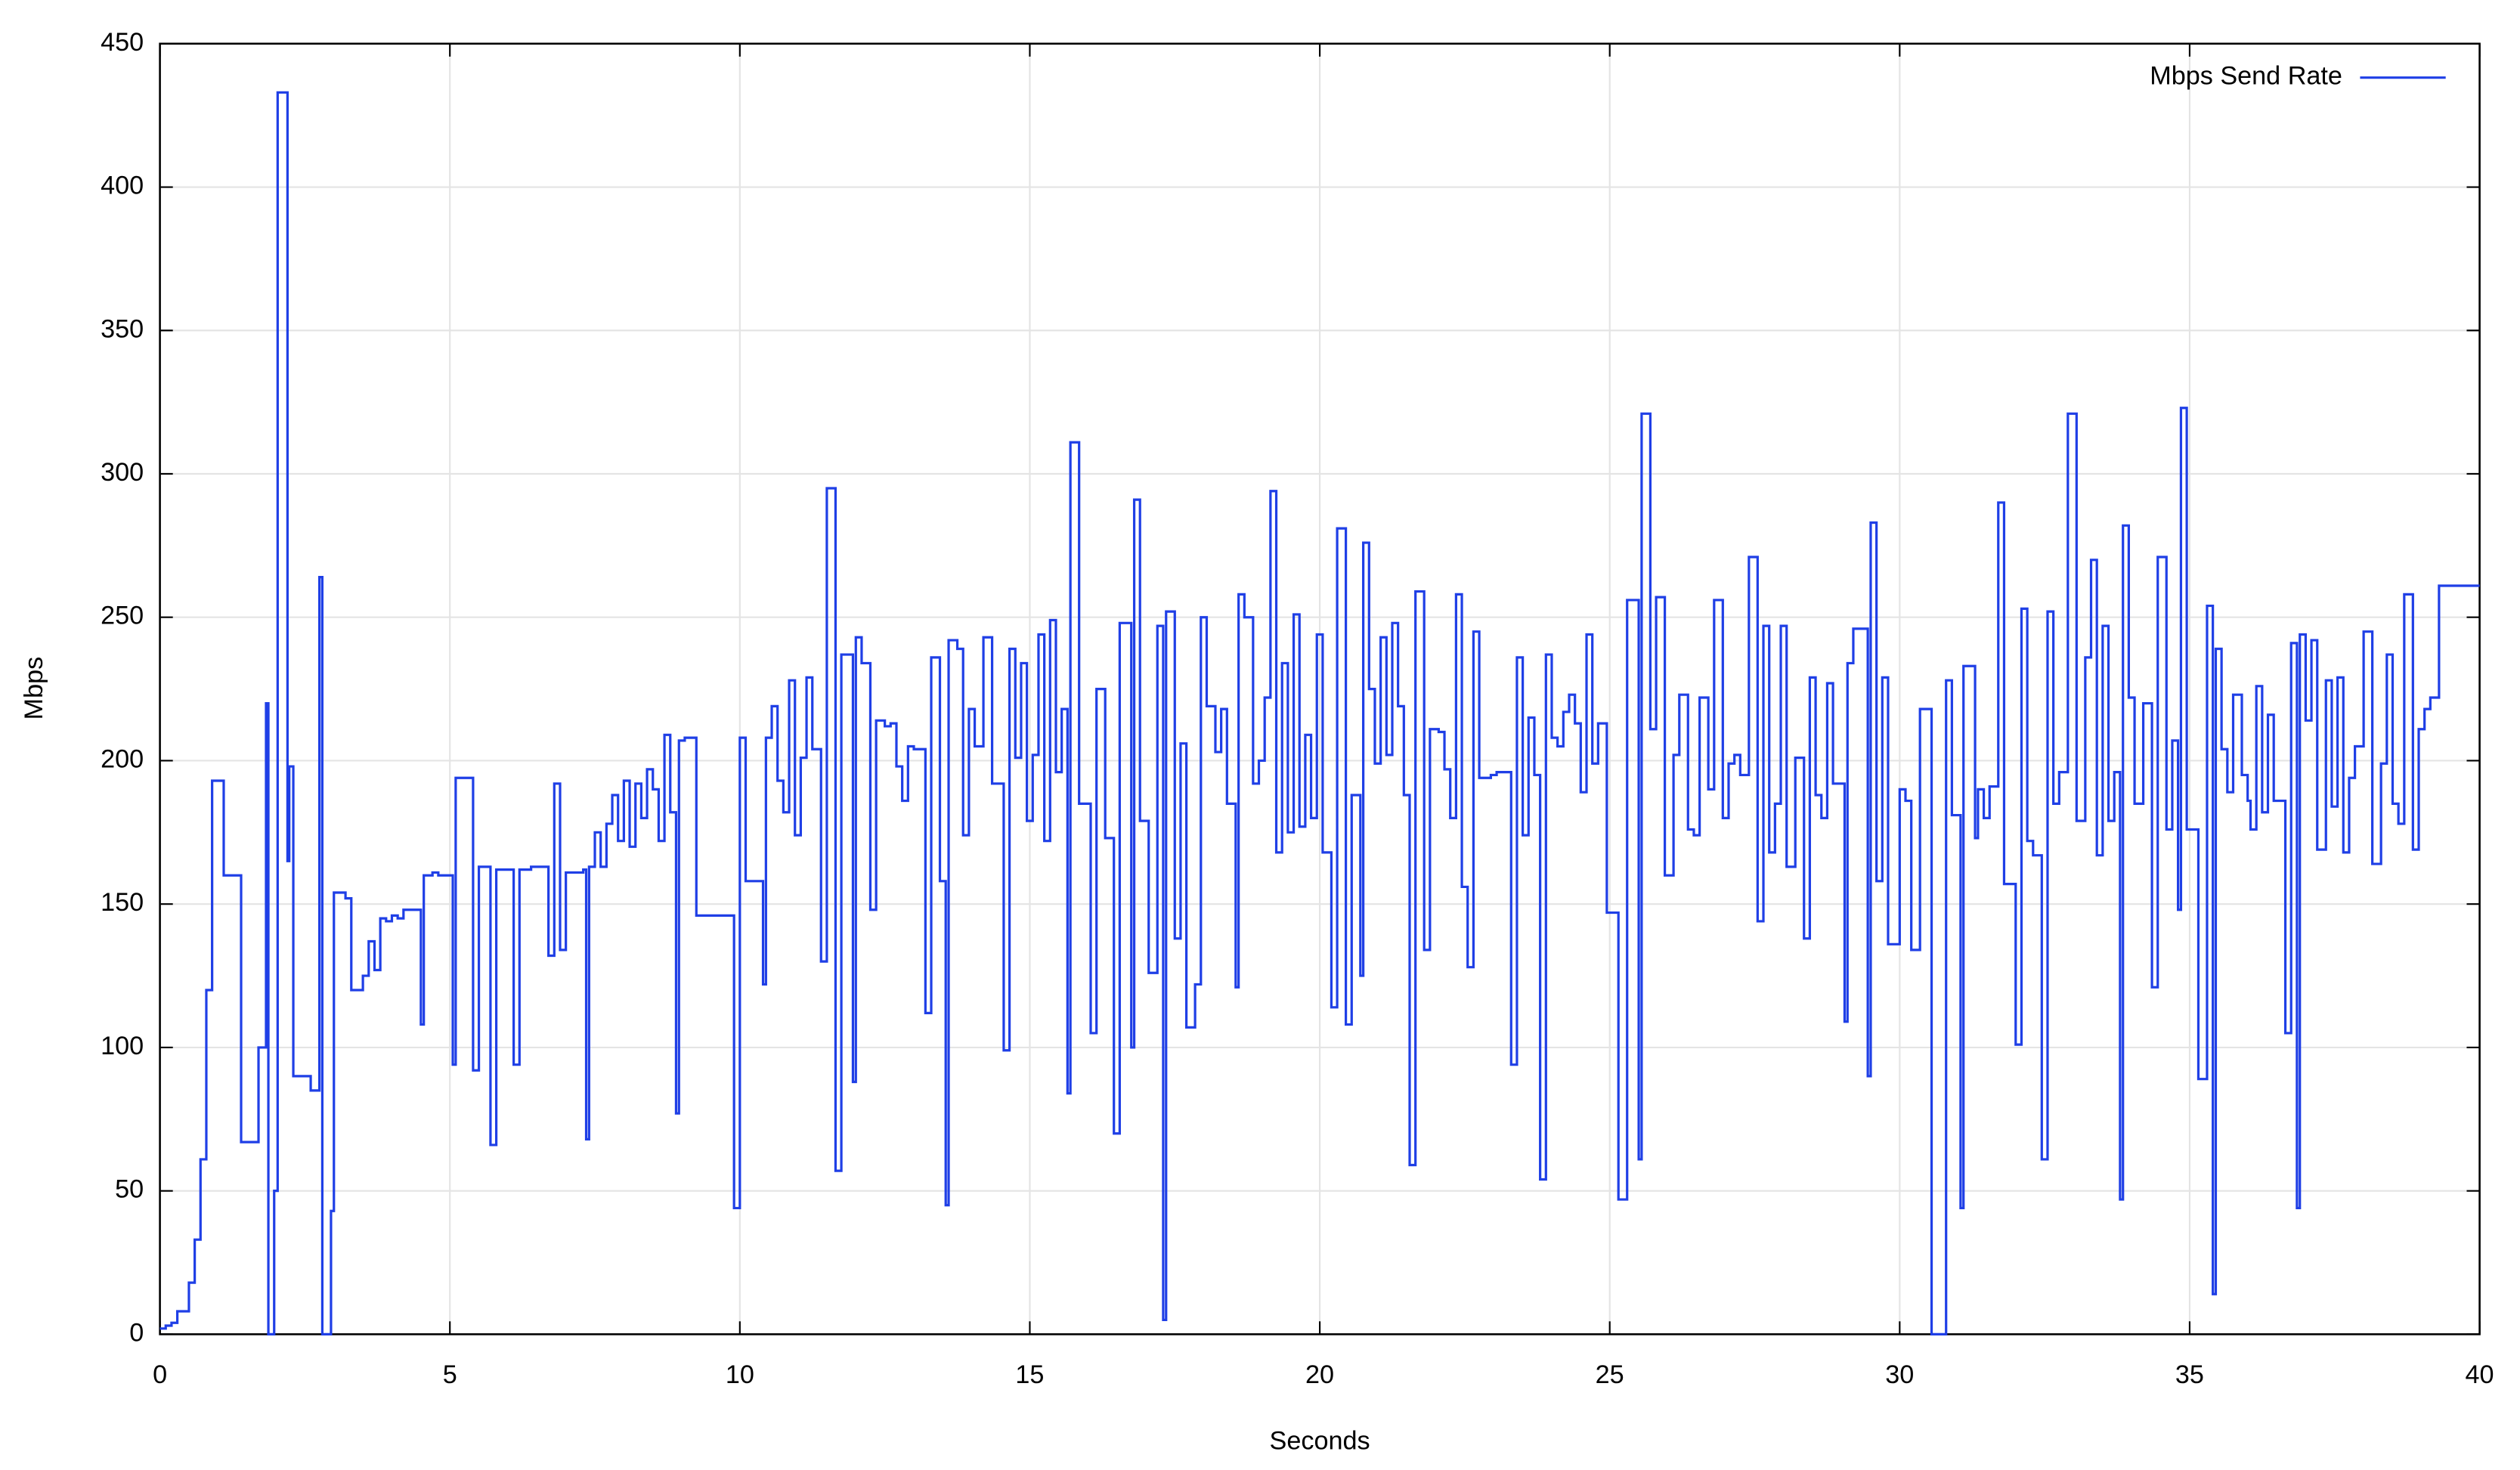 This screenshot has height=1470, width=2520. What do you see at coordinates (122, 902) in the screenshot?
I see `y-tick-label: 150` at bounding box center [122, 902].